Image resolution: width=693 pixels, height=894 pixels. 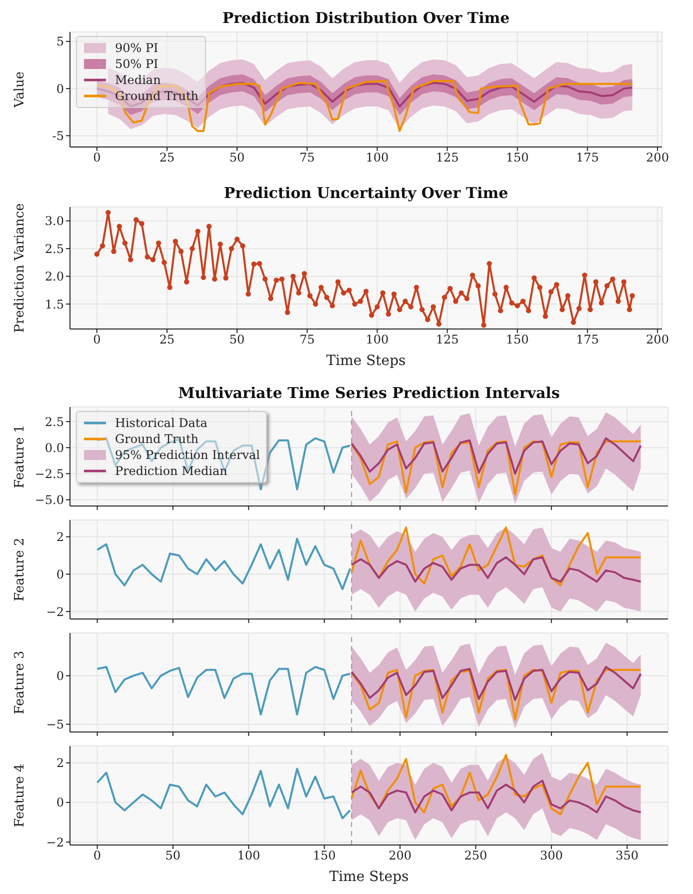 I want to click on chart-title: Multivariate Time Series Prediction Intervals, so click(x=369, y=393).